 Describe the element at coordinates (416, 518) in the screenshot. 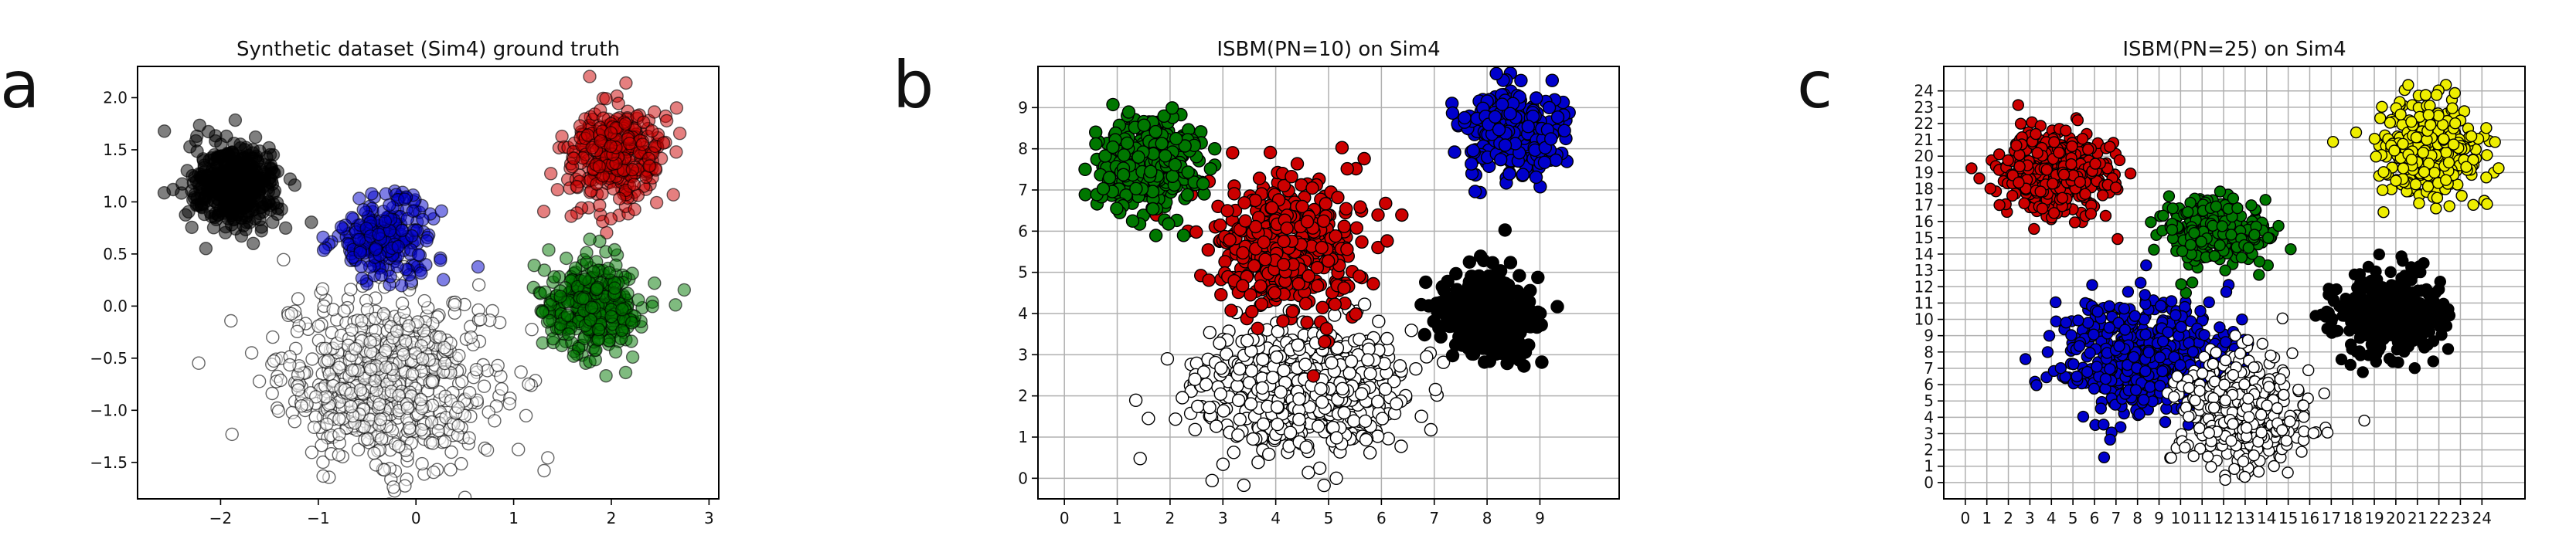

I see `x-tick-label: 0` at that location.